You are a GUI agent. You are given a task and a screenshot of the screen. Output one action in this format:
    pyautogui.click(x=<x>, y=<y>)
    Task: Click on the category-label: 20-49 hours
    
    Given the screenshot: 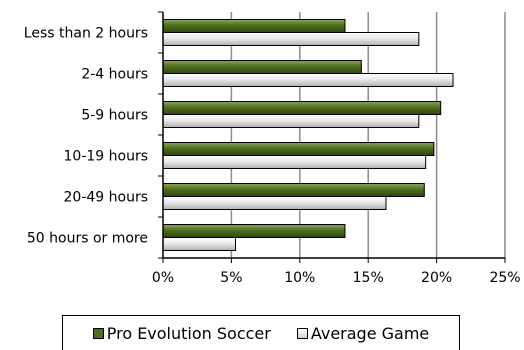 What is the action you would take?
    pyautogui.click(x=106, y=198)
    